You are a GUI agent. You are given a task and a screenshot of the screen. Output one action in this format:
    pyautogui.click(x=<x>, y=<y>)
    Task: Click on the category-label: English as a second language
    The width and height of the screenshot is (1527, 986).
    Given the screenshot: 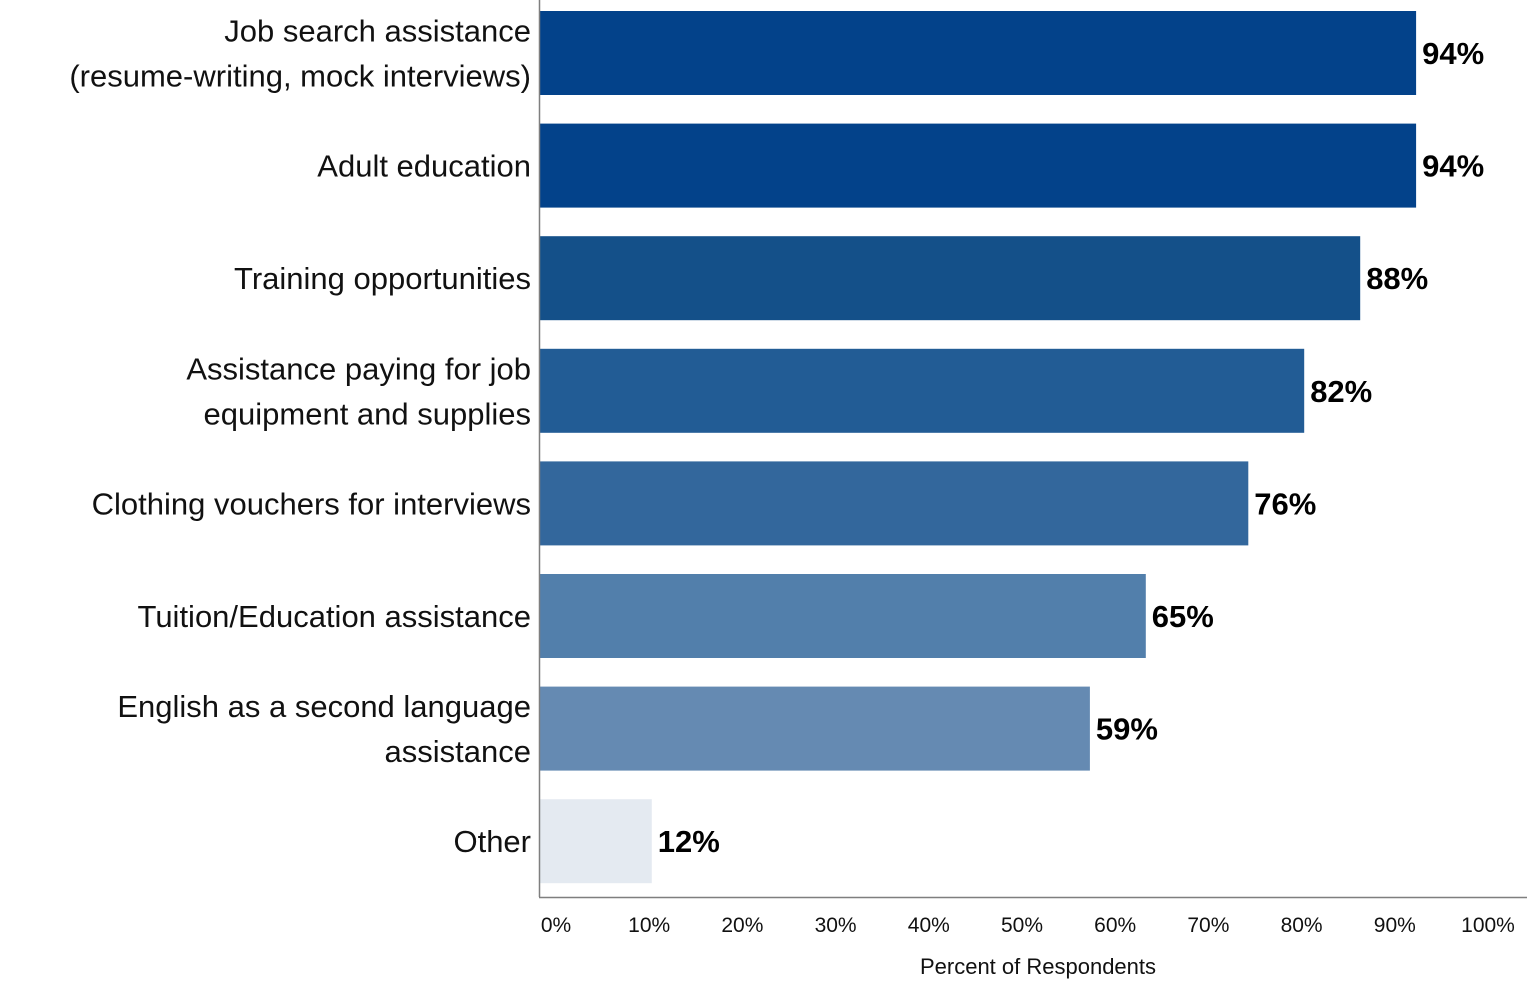 What is the action you would take?
    pyautogui.click(x=324, y=706)
    